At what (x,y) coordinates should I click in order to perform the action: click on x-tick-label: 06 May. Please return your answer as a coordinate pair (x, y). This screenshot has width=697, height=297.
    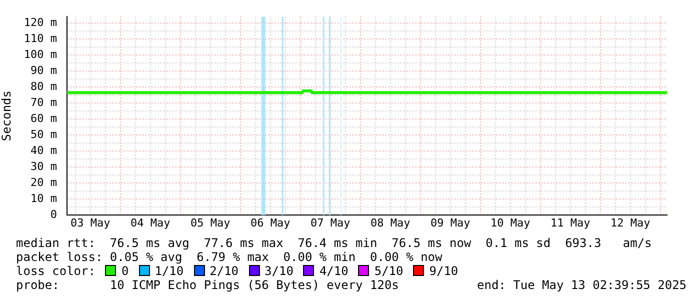
    Looking at the image, I should click on (270, 223).